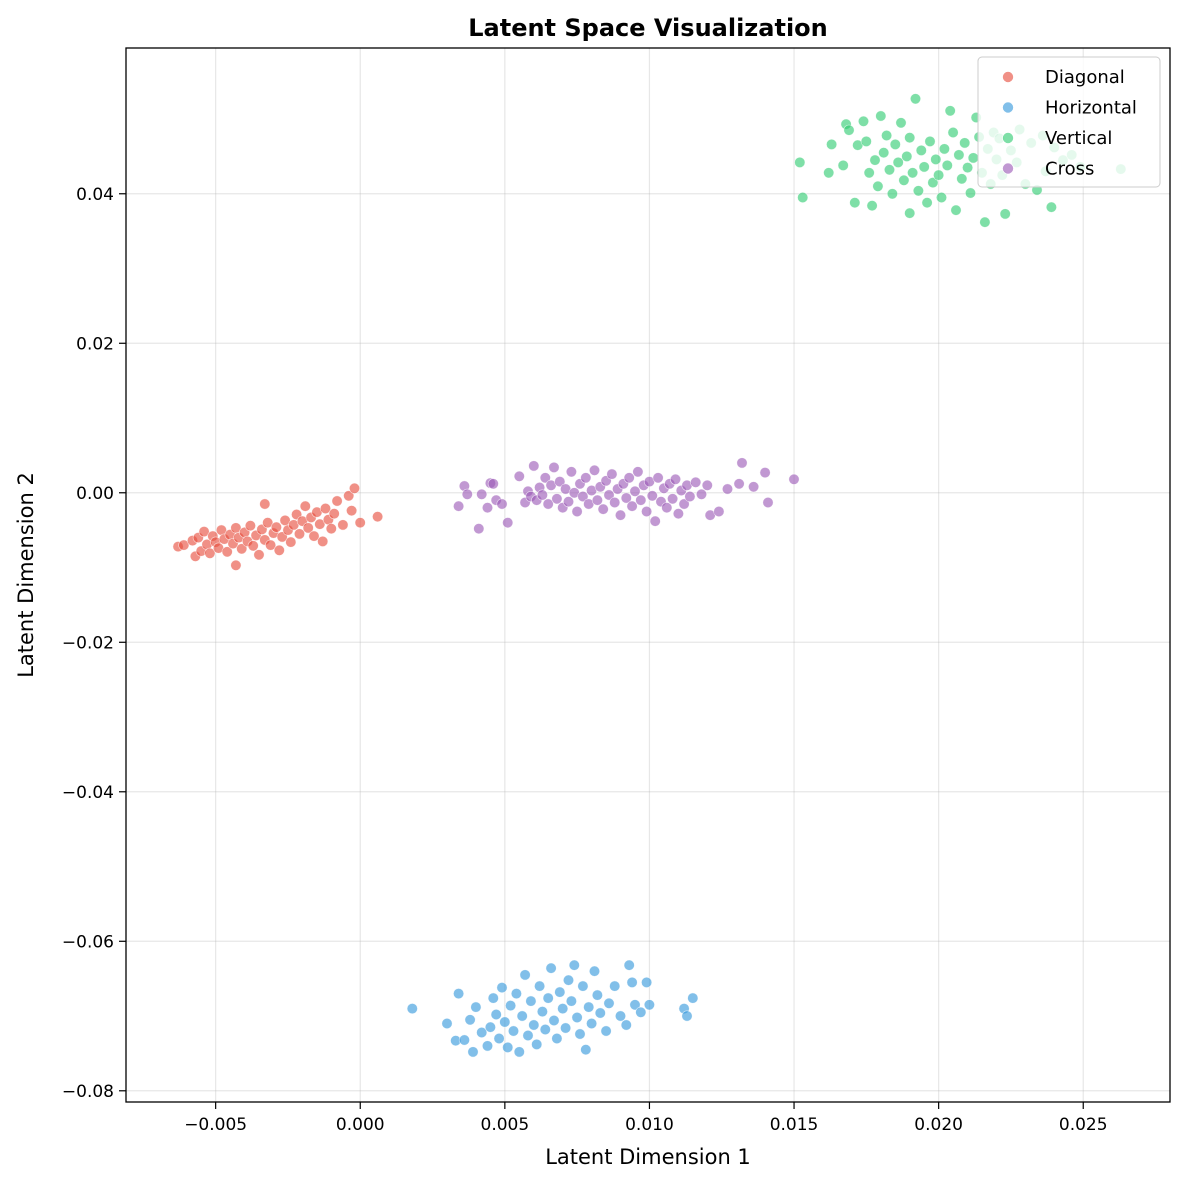 Image resolution: width=1185 pixels, height=1184 pixels. I want to click on legend-marker, so click(1008, 107).